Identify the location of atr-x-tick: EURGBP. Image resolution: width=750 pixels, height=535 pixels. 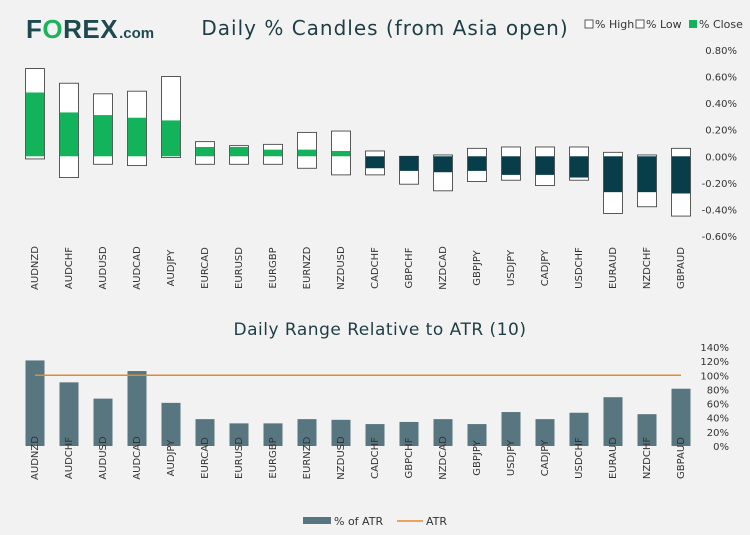
(273, 457).